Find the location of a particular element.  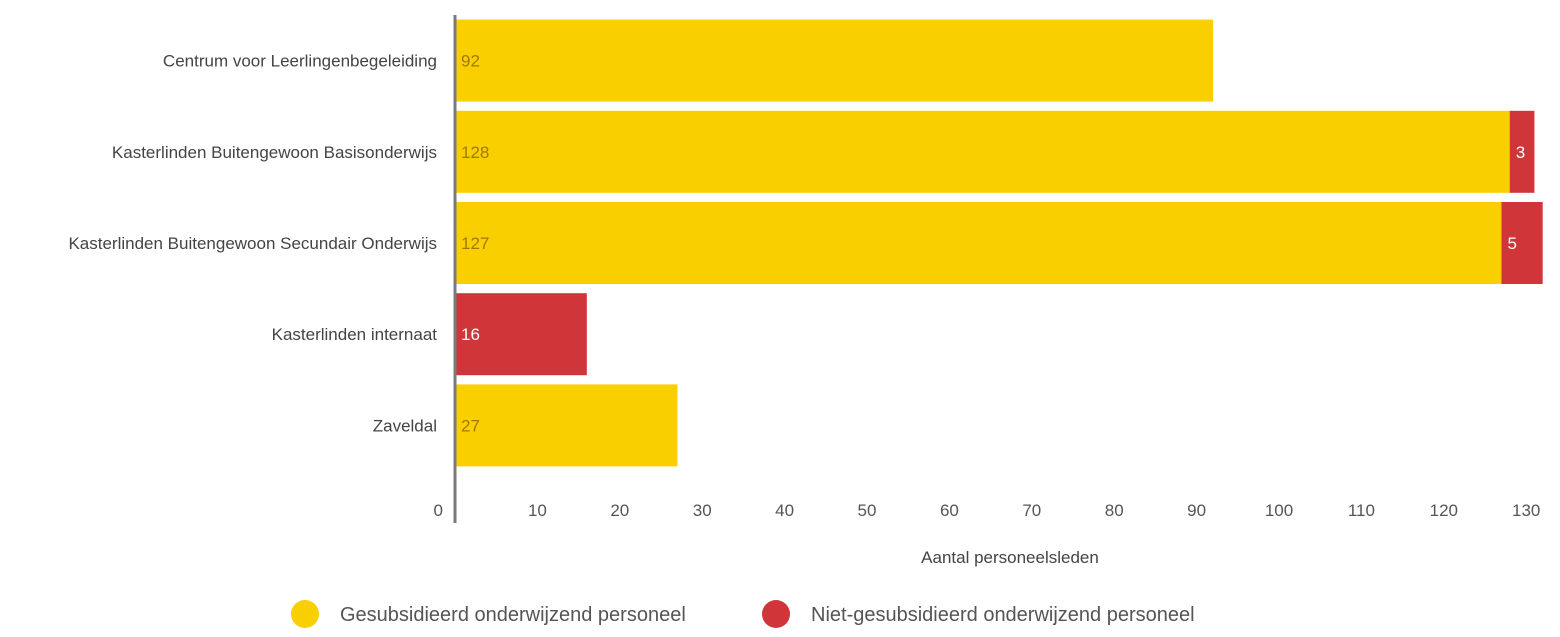

legend-label-subsidized: Gesubsidieerd onderwijzend personeel is located at coordinates (513, 615).